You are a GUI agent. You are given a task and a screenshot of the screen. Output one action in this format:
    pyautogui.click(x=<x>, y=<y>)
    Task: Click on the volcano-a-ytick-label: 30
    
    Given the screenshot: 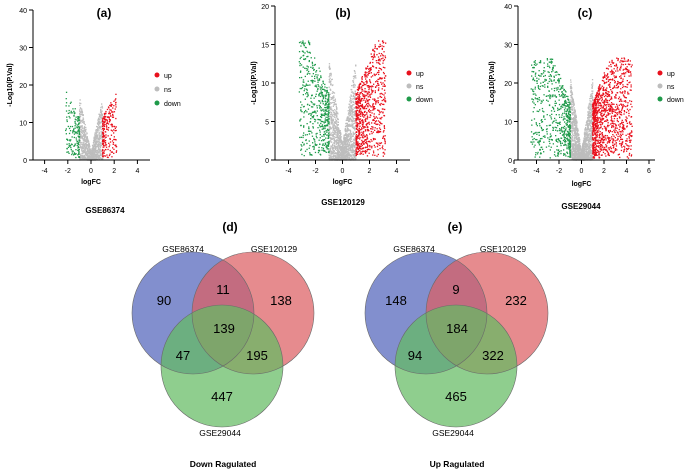 What is the action you would take?
    pyautogui.click(x=23, y=49)
    